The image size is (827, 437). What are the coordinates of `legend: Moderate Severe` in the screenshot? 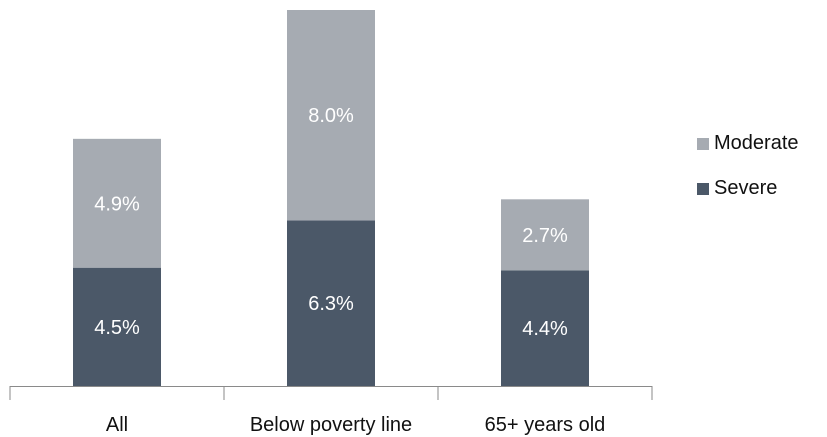 It's located at (748, 165).